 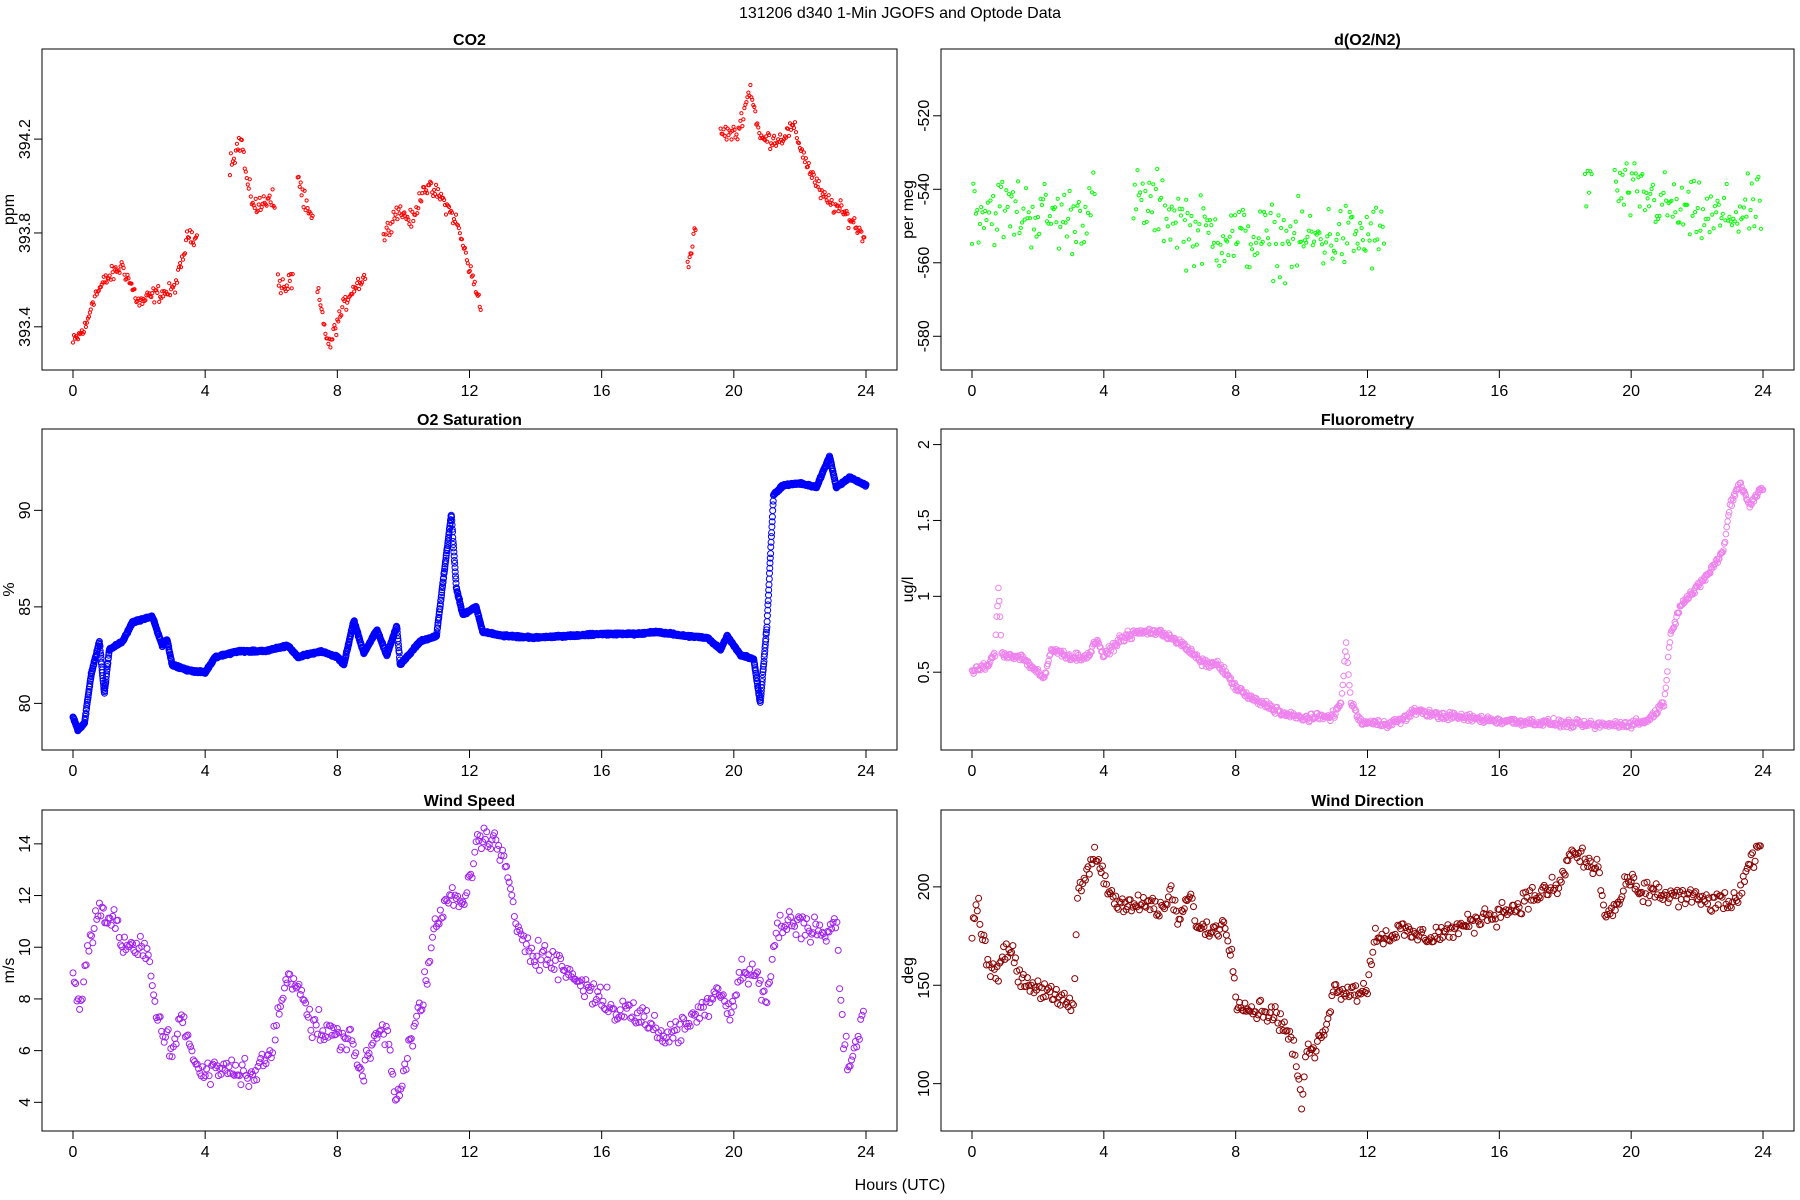 What do you see at coordinates (908, 209) in the screenshot?
I see `y-axis-label: per meg` at bounding box center [908, 209].